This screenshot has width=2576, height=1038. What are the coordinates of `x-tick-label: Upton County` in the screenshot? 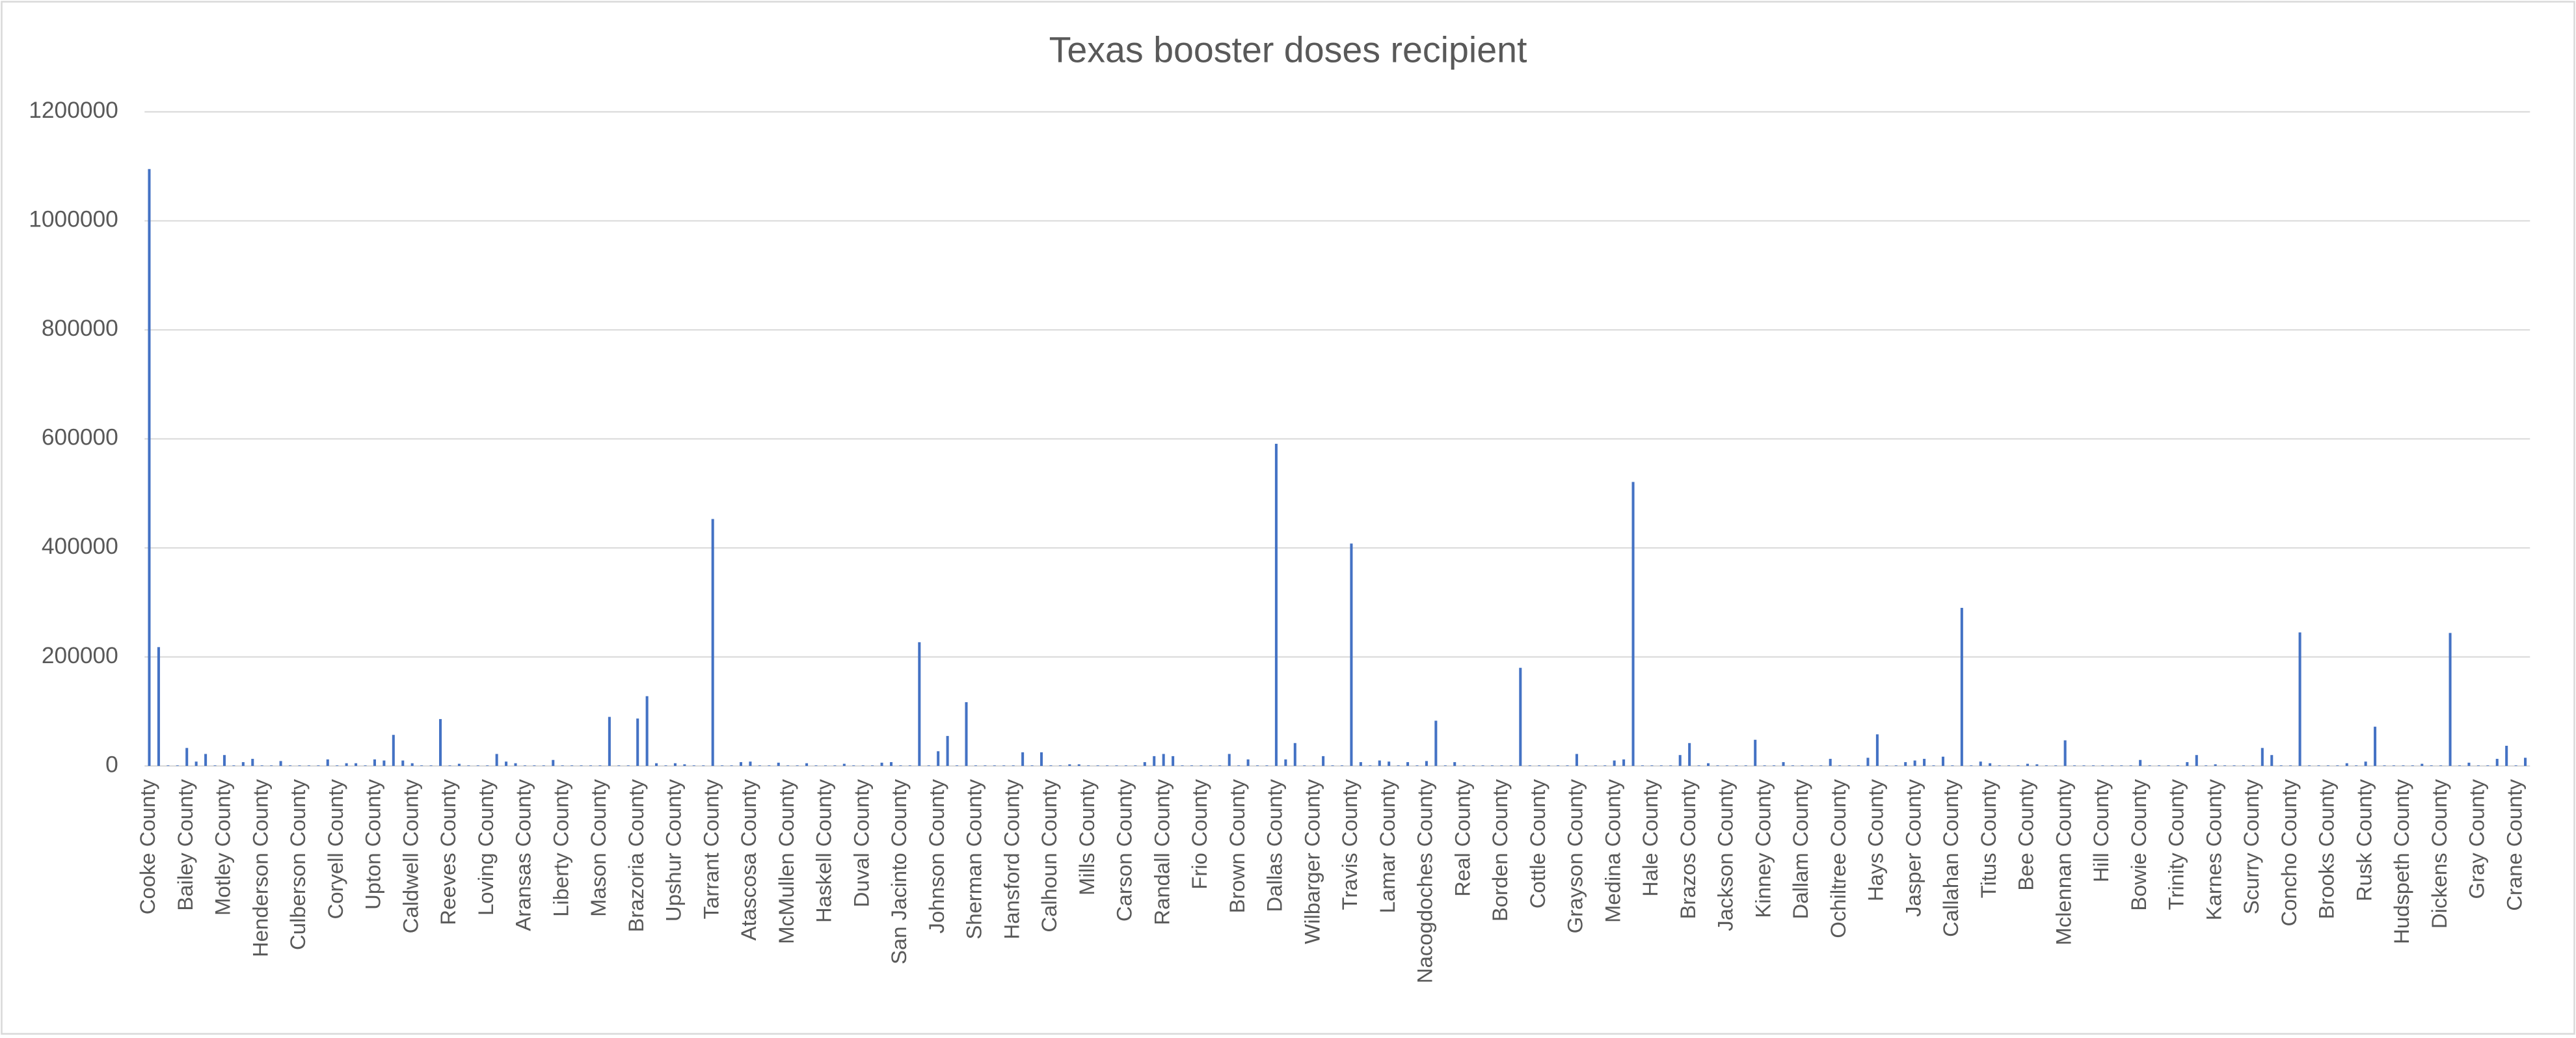 It's located at (373, 844).